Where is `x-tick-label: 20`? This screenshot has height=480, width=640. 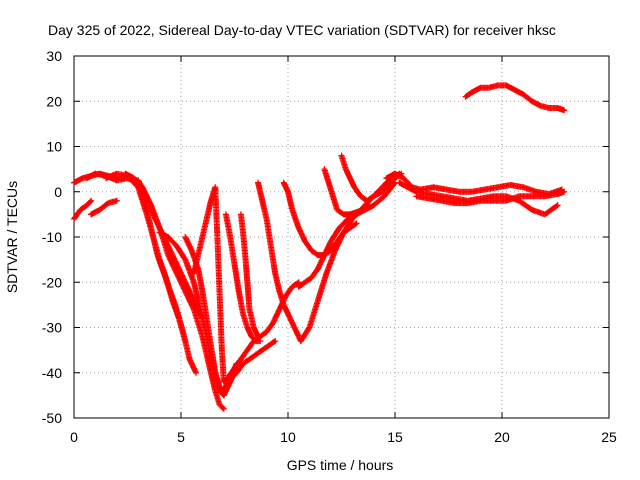
x-tick-label: 20 is located at coordinates (502, 437).